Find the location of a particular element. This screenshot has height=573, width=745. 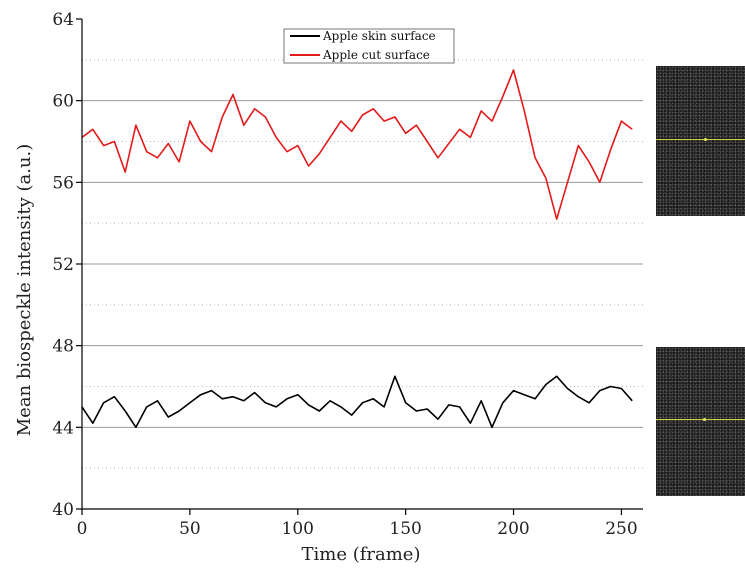

x-tick-label: 150 is located at coordinates (405, 529).